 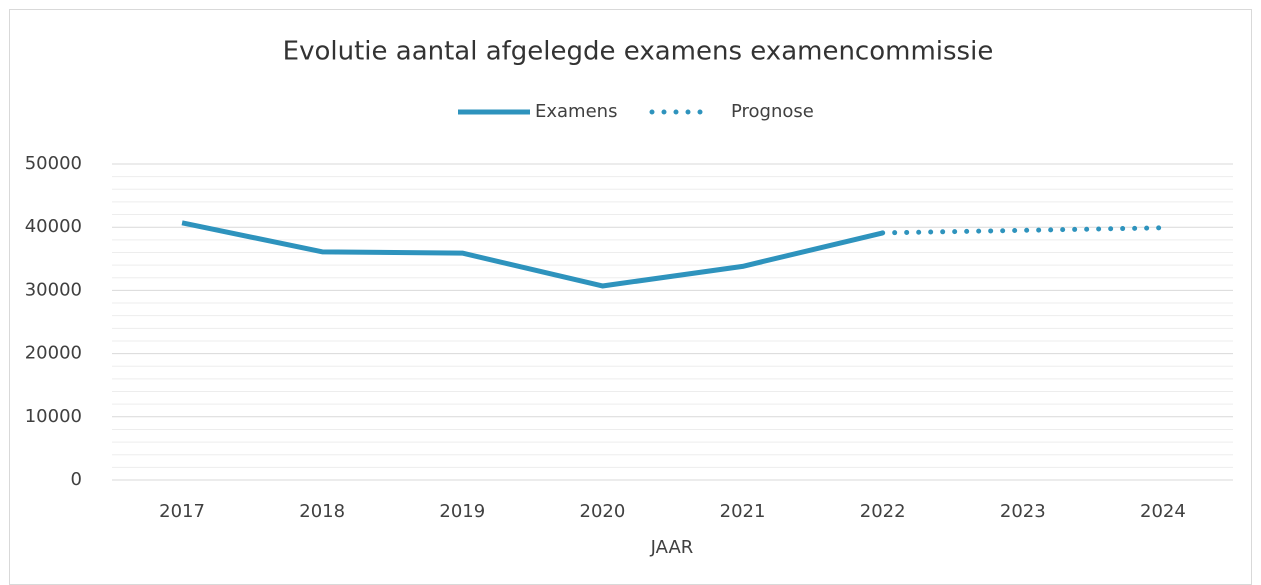 What do you see at coordinates (672, 547) in the screenshot?
I see `x-axis-label: JAAR` at bounding box center [672, 547].